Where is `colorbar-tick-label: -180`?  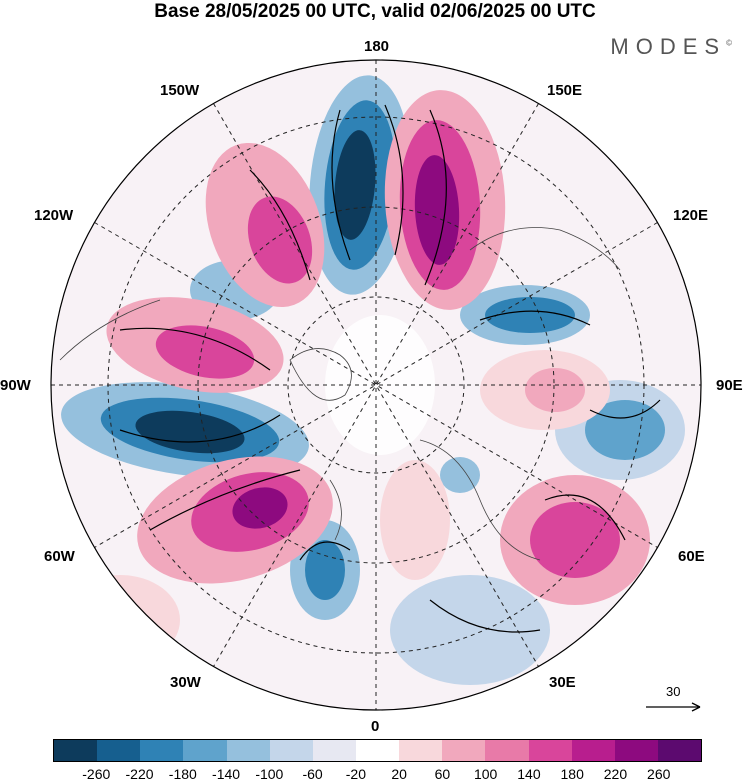
colorbar-tick-label: -180 is located at coordinates (182, 774).